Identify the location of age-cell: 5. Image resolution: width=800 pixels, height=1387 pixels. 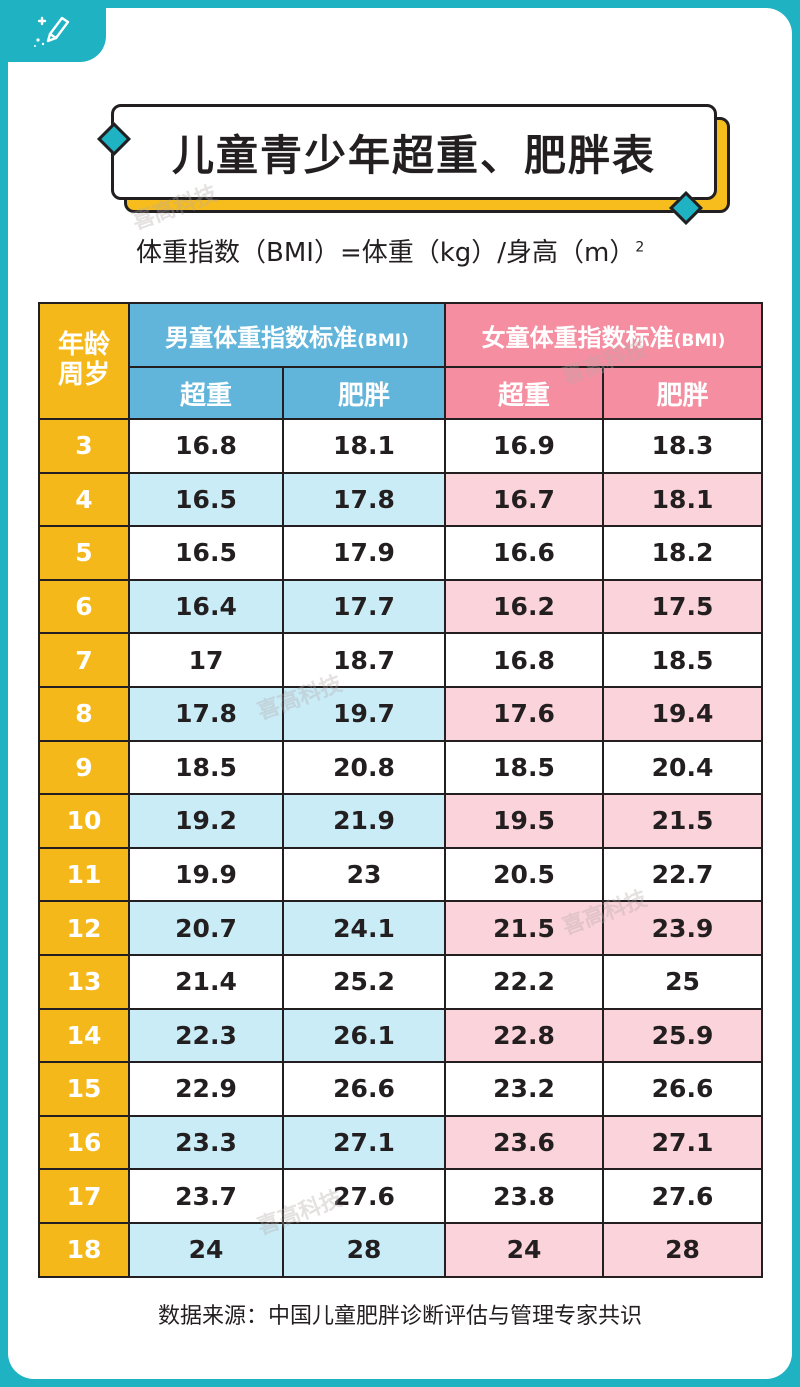
(84, 553).